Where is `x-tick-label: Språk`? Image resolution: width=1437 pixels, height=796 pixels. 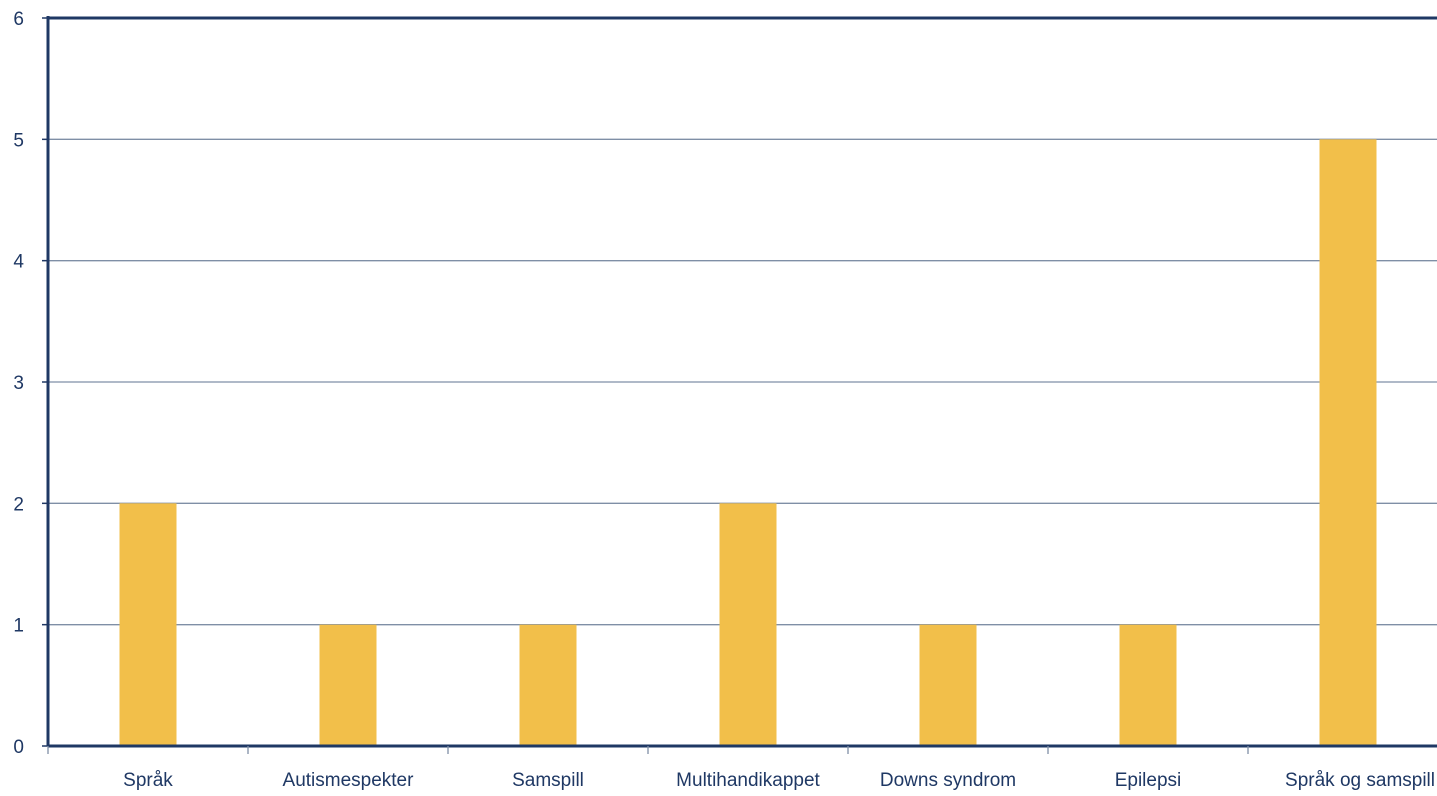 x-tick-label: Språk is located at coordinates (148, 780).